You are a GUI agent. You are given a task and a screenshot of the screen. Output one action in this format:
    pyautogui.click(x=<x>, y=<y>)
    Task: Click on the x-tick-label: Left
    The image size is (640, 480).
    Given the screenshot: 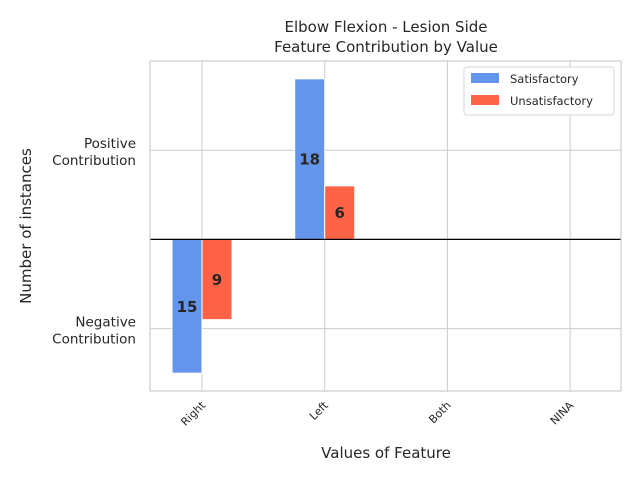 What is the action you would take?
    pyautogui.click(x=319, y=410)
    